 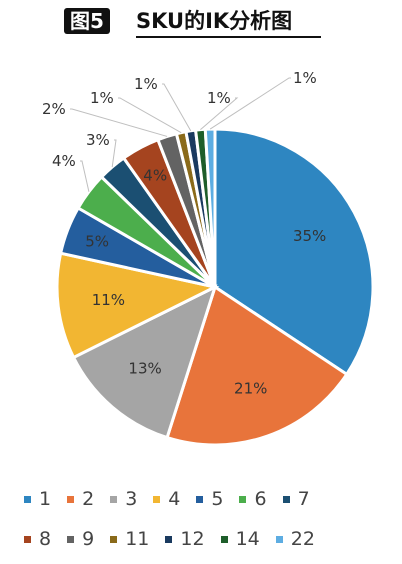 What do you see at coordinates (166, 499) in the screenshot?
I see `legend-item-4: 4` at bounding box center [166, 499].